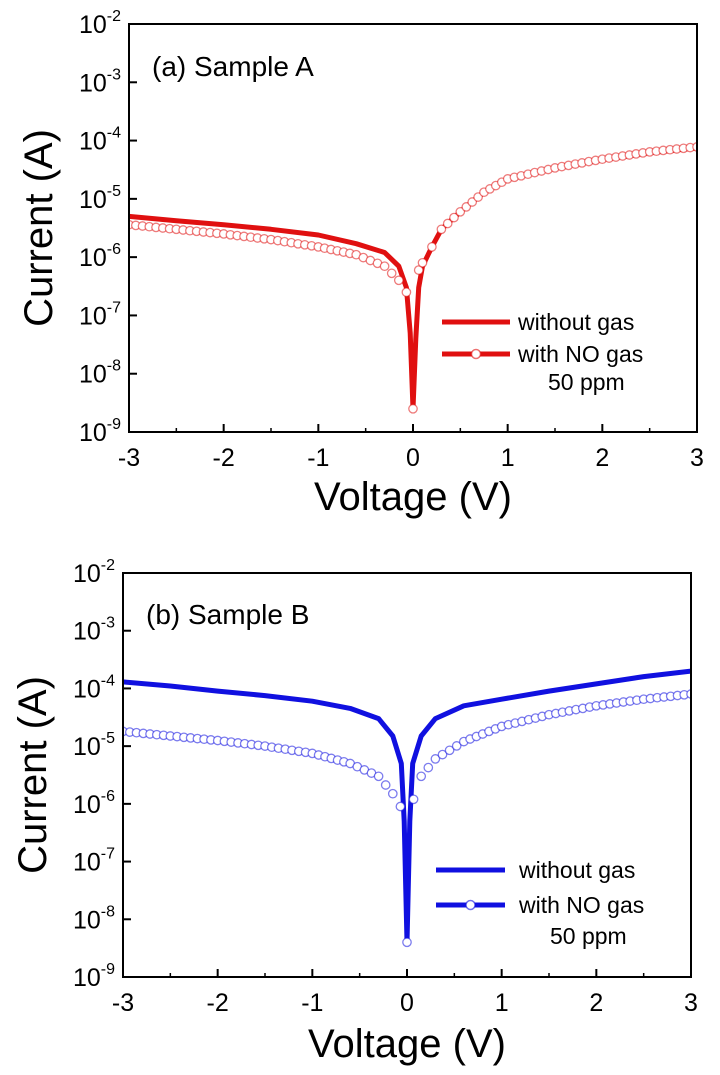 The width and height of the screenshot is (720, 1075). I want to click on panel-title: (a) Sample A, so click(233, 66).